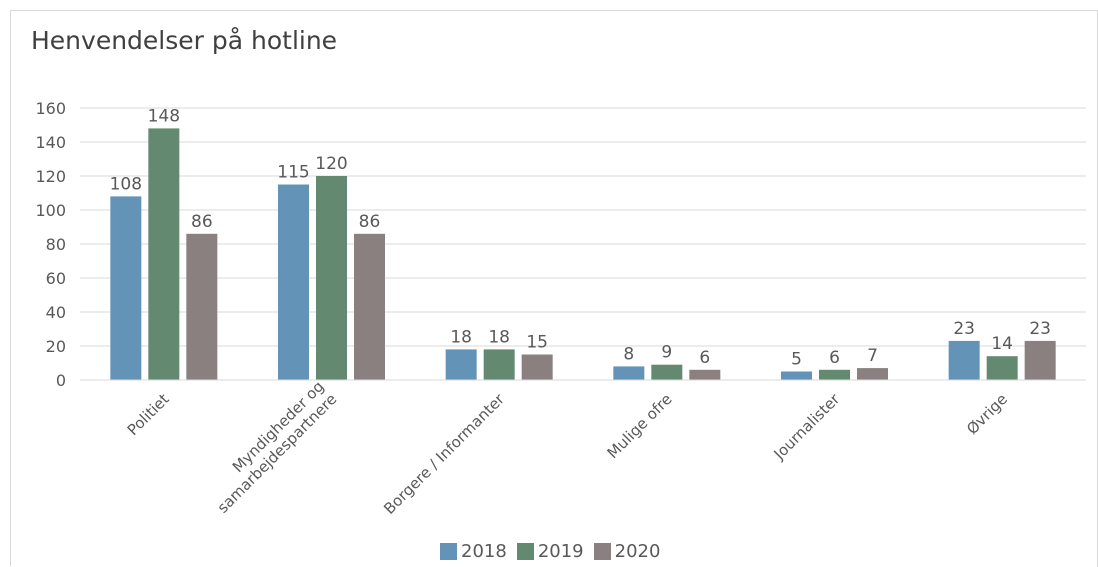 This screenshot has width=1098, height=567. What do you see at coordinates (56, 312) in the screenshot?
I see `y-tick-label: 40` at bounding box center [56, 312].